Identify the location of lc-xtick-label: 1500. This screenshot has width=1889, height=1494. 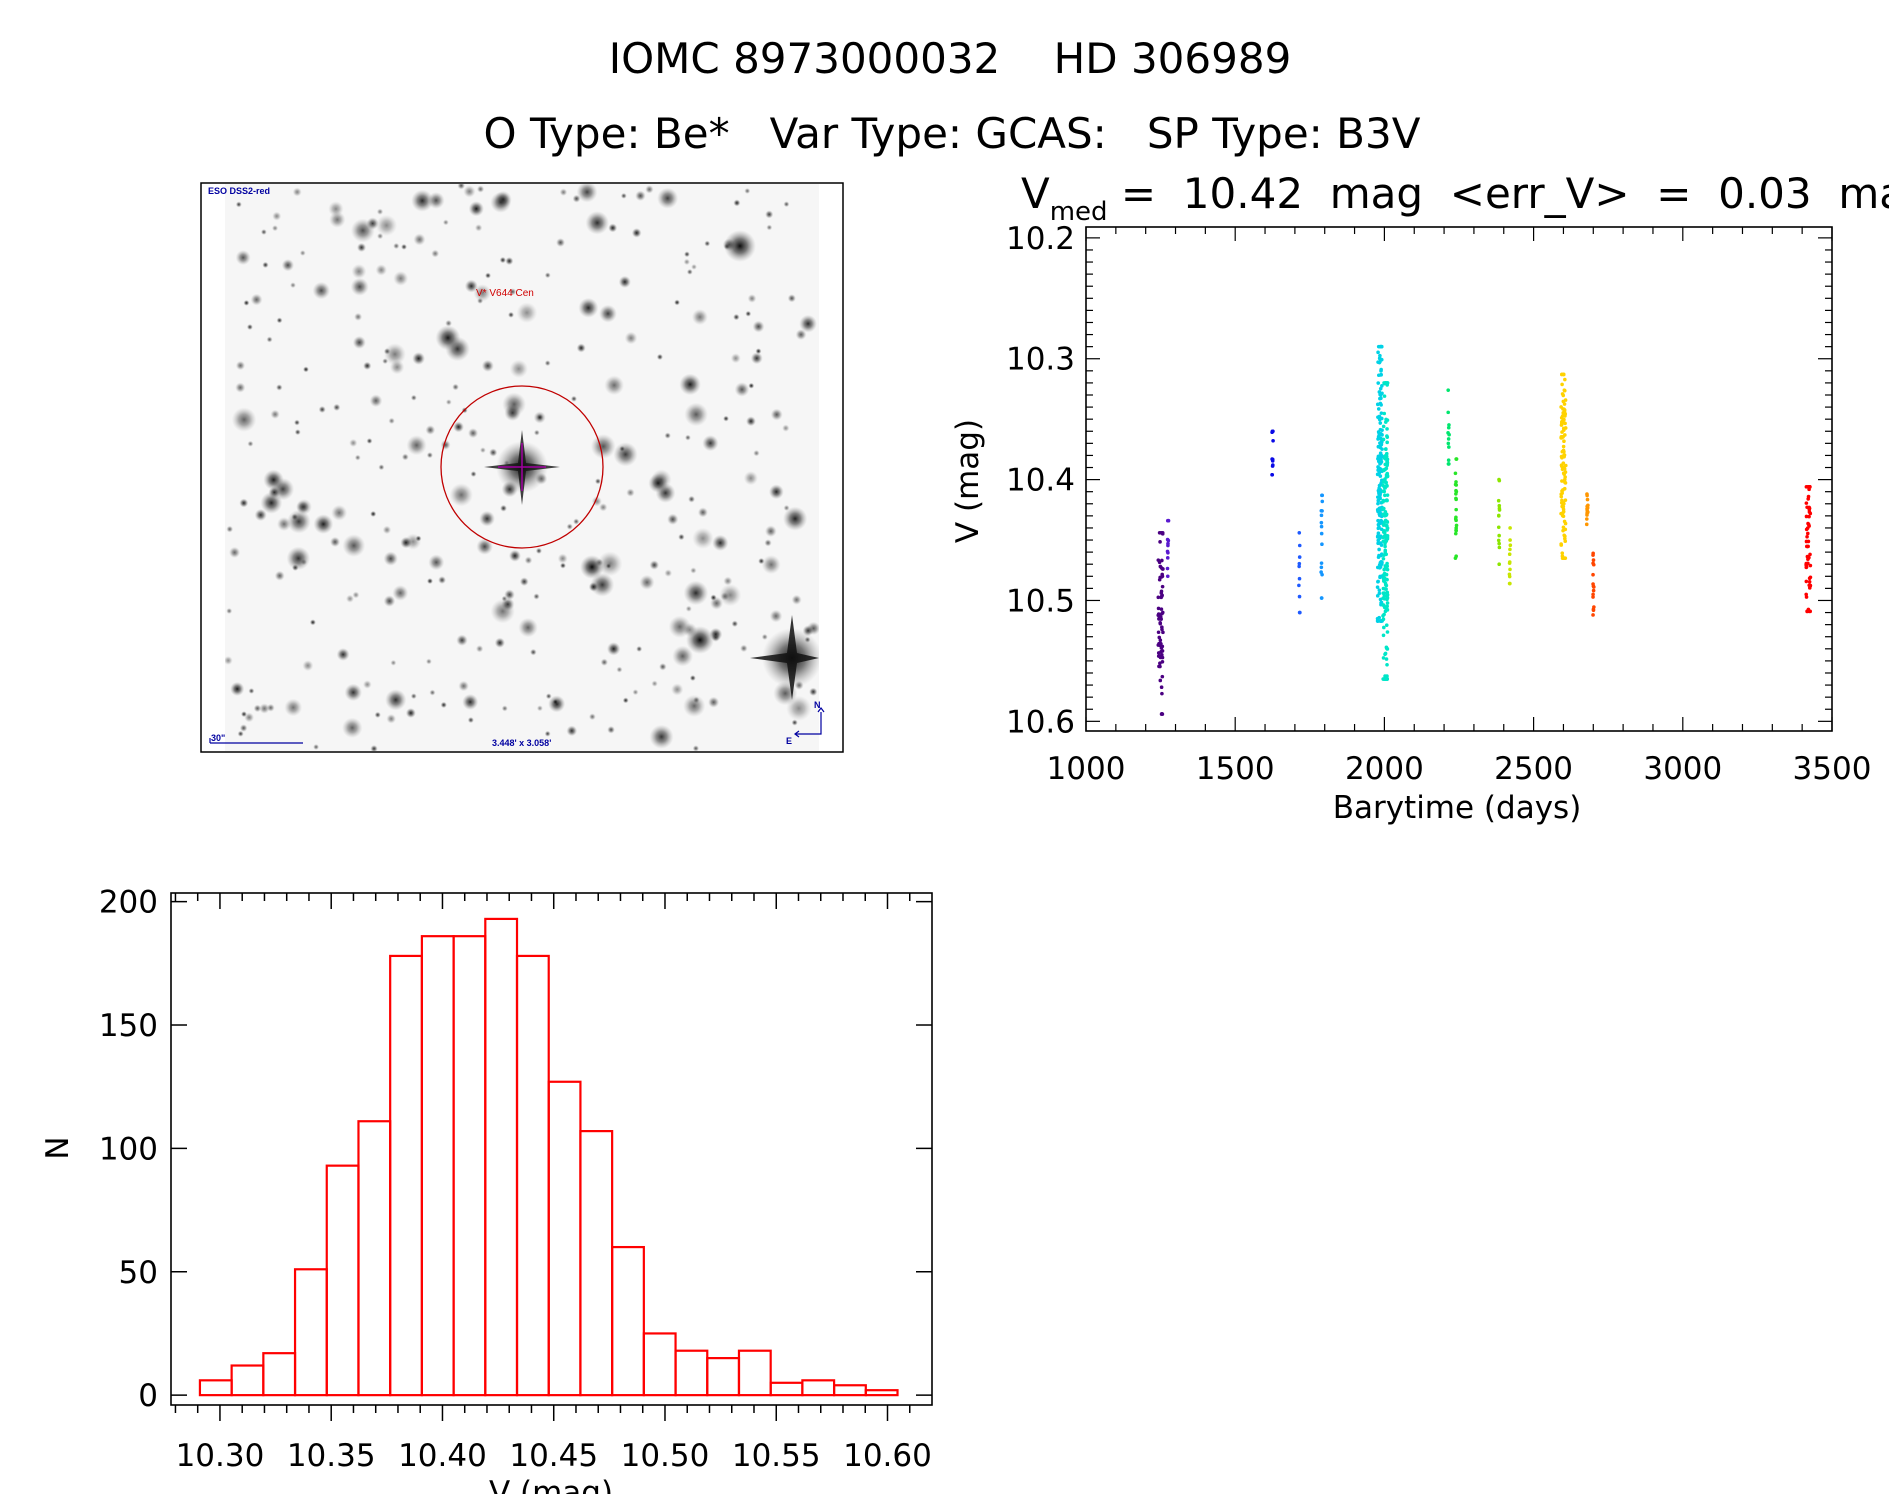
(1235, 769).